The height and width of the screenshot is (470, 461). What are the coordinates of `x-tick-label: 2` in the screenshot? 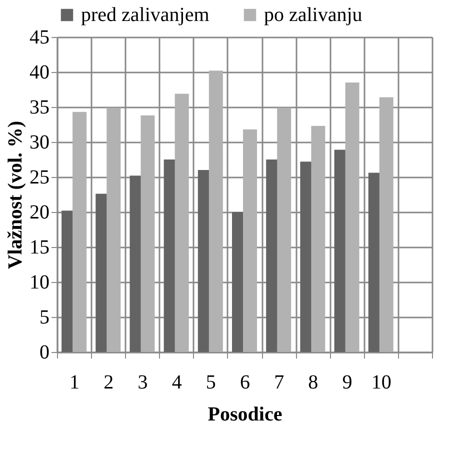 It's located at (109, 383).